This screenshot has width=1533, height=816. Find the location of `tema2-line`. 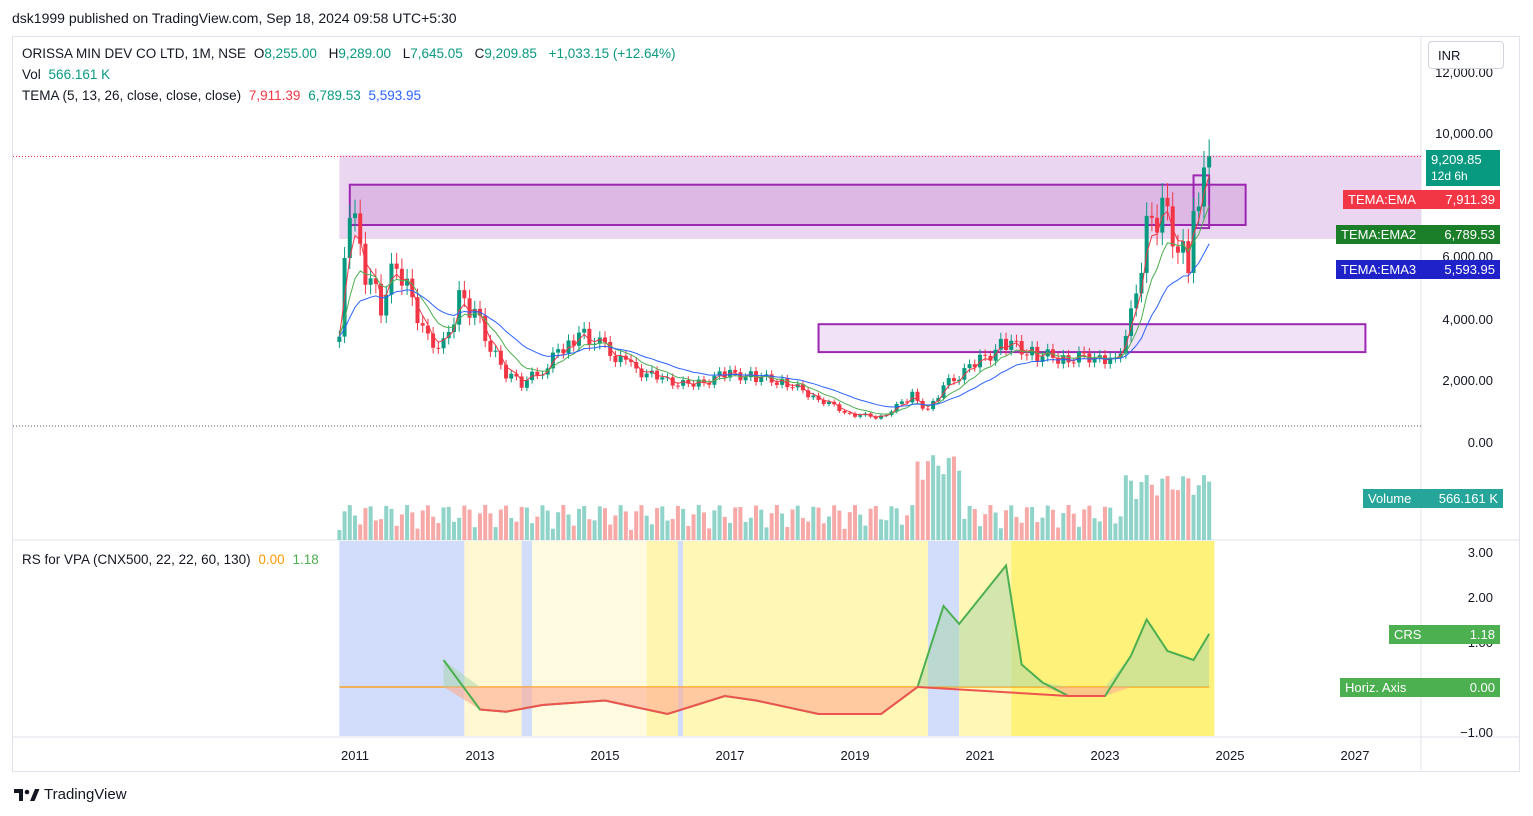

tema2-line is located at coordinates (774, 310).